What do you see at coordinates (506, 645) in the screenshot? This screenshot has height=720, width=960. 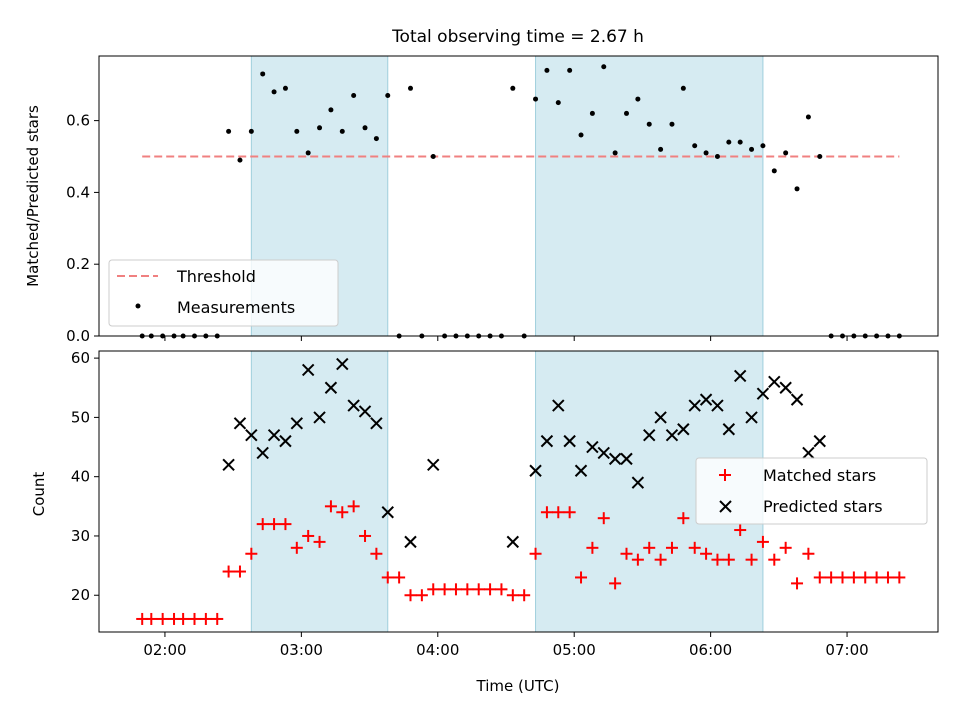 I see `bottom-x-ticks: 02:00 03:00 04:00 05:00 06:00 07:00` at bounding box center [506, 645].